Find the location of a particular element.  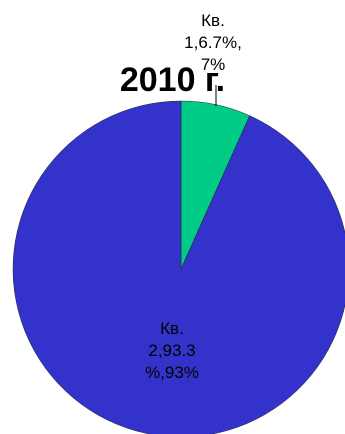

slice-label-2: Кв. 2,93.3 %,93% is located at coordinates (172, 351).